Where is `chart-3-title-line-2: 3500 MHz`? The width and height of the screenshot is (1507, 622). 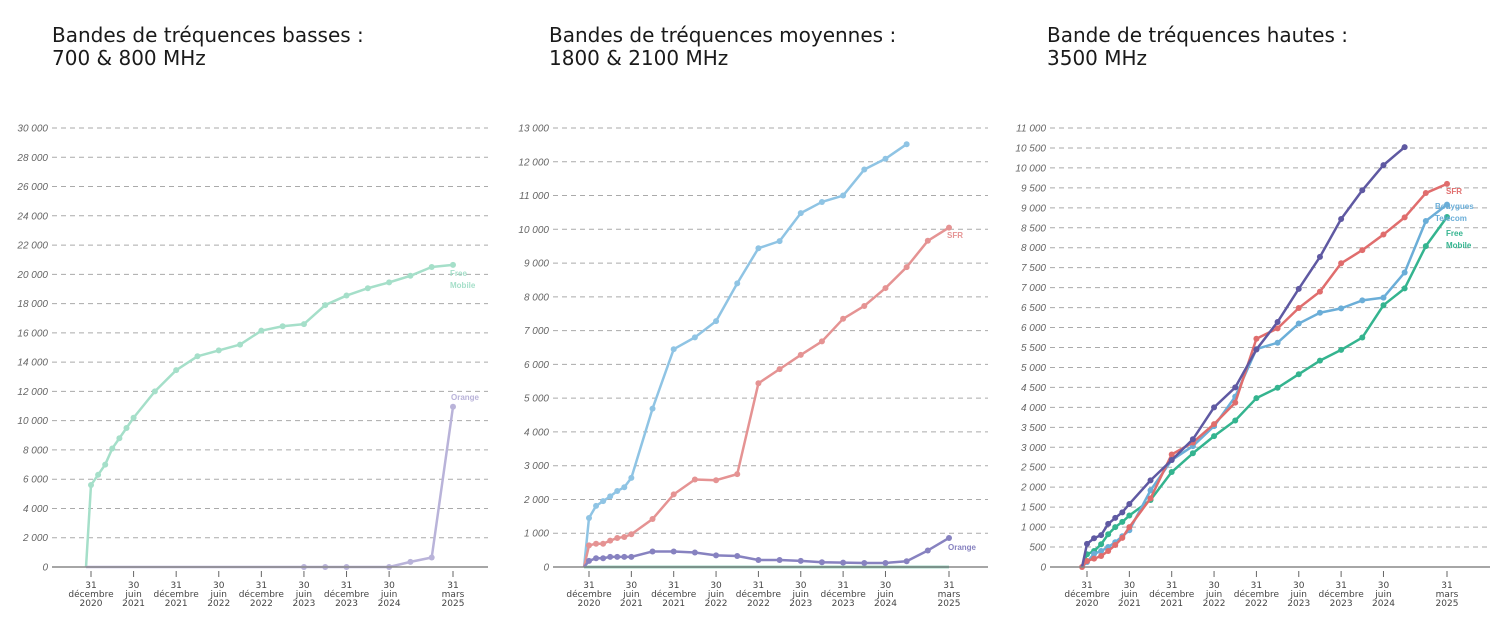 chart-3-title-line-2: 3500 MHz is located at coordinates (1097, 58).